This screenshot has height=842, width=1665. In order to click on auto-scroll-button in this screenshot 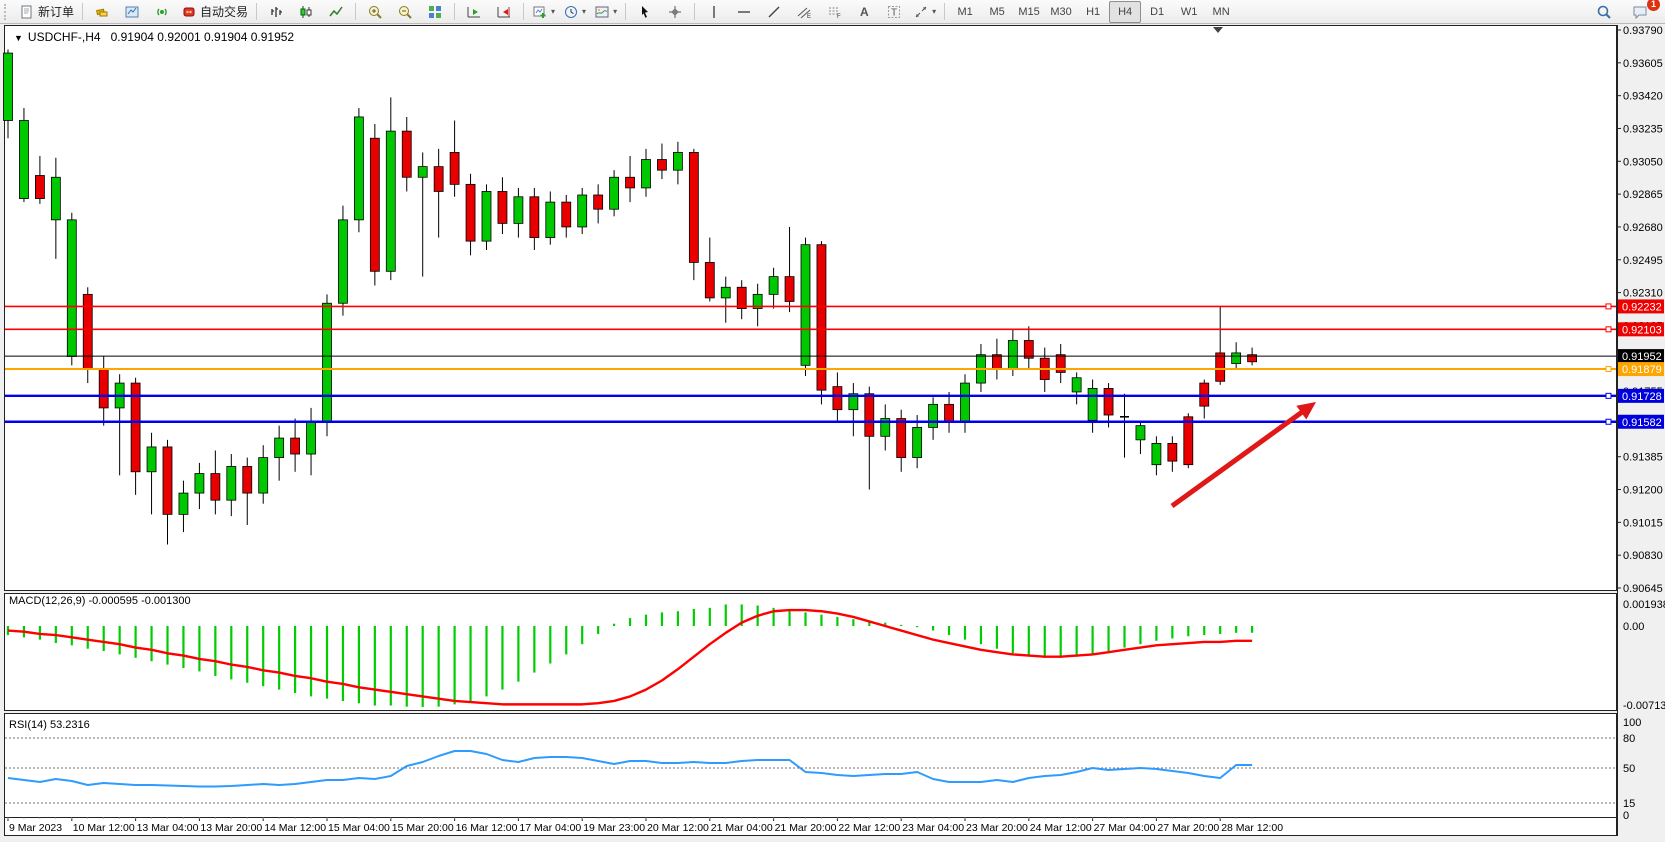, I will do `click(474, 12)`.